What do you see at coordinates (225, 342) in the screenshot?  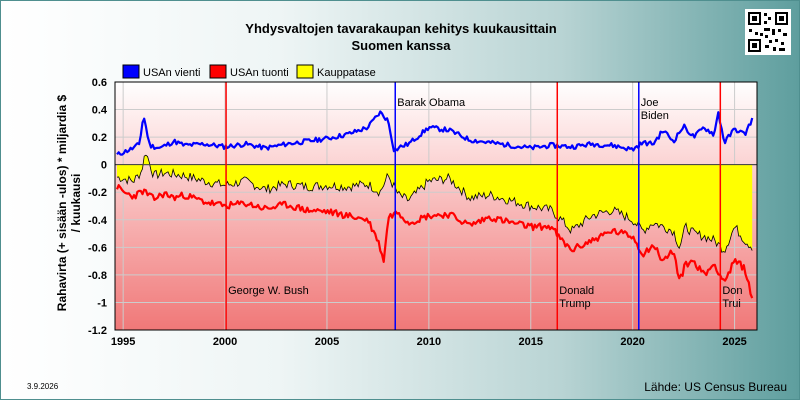 I see `x-tick-label: 2000` at bounding box center [225, 342].